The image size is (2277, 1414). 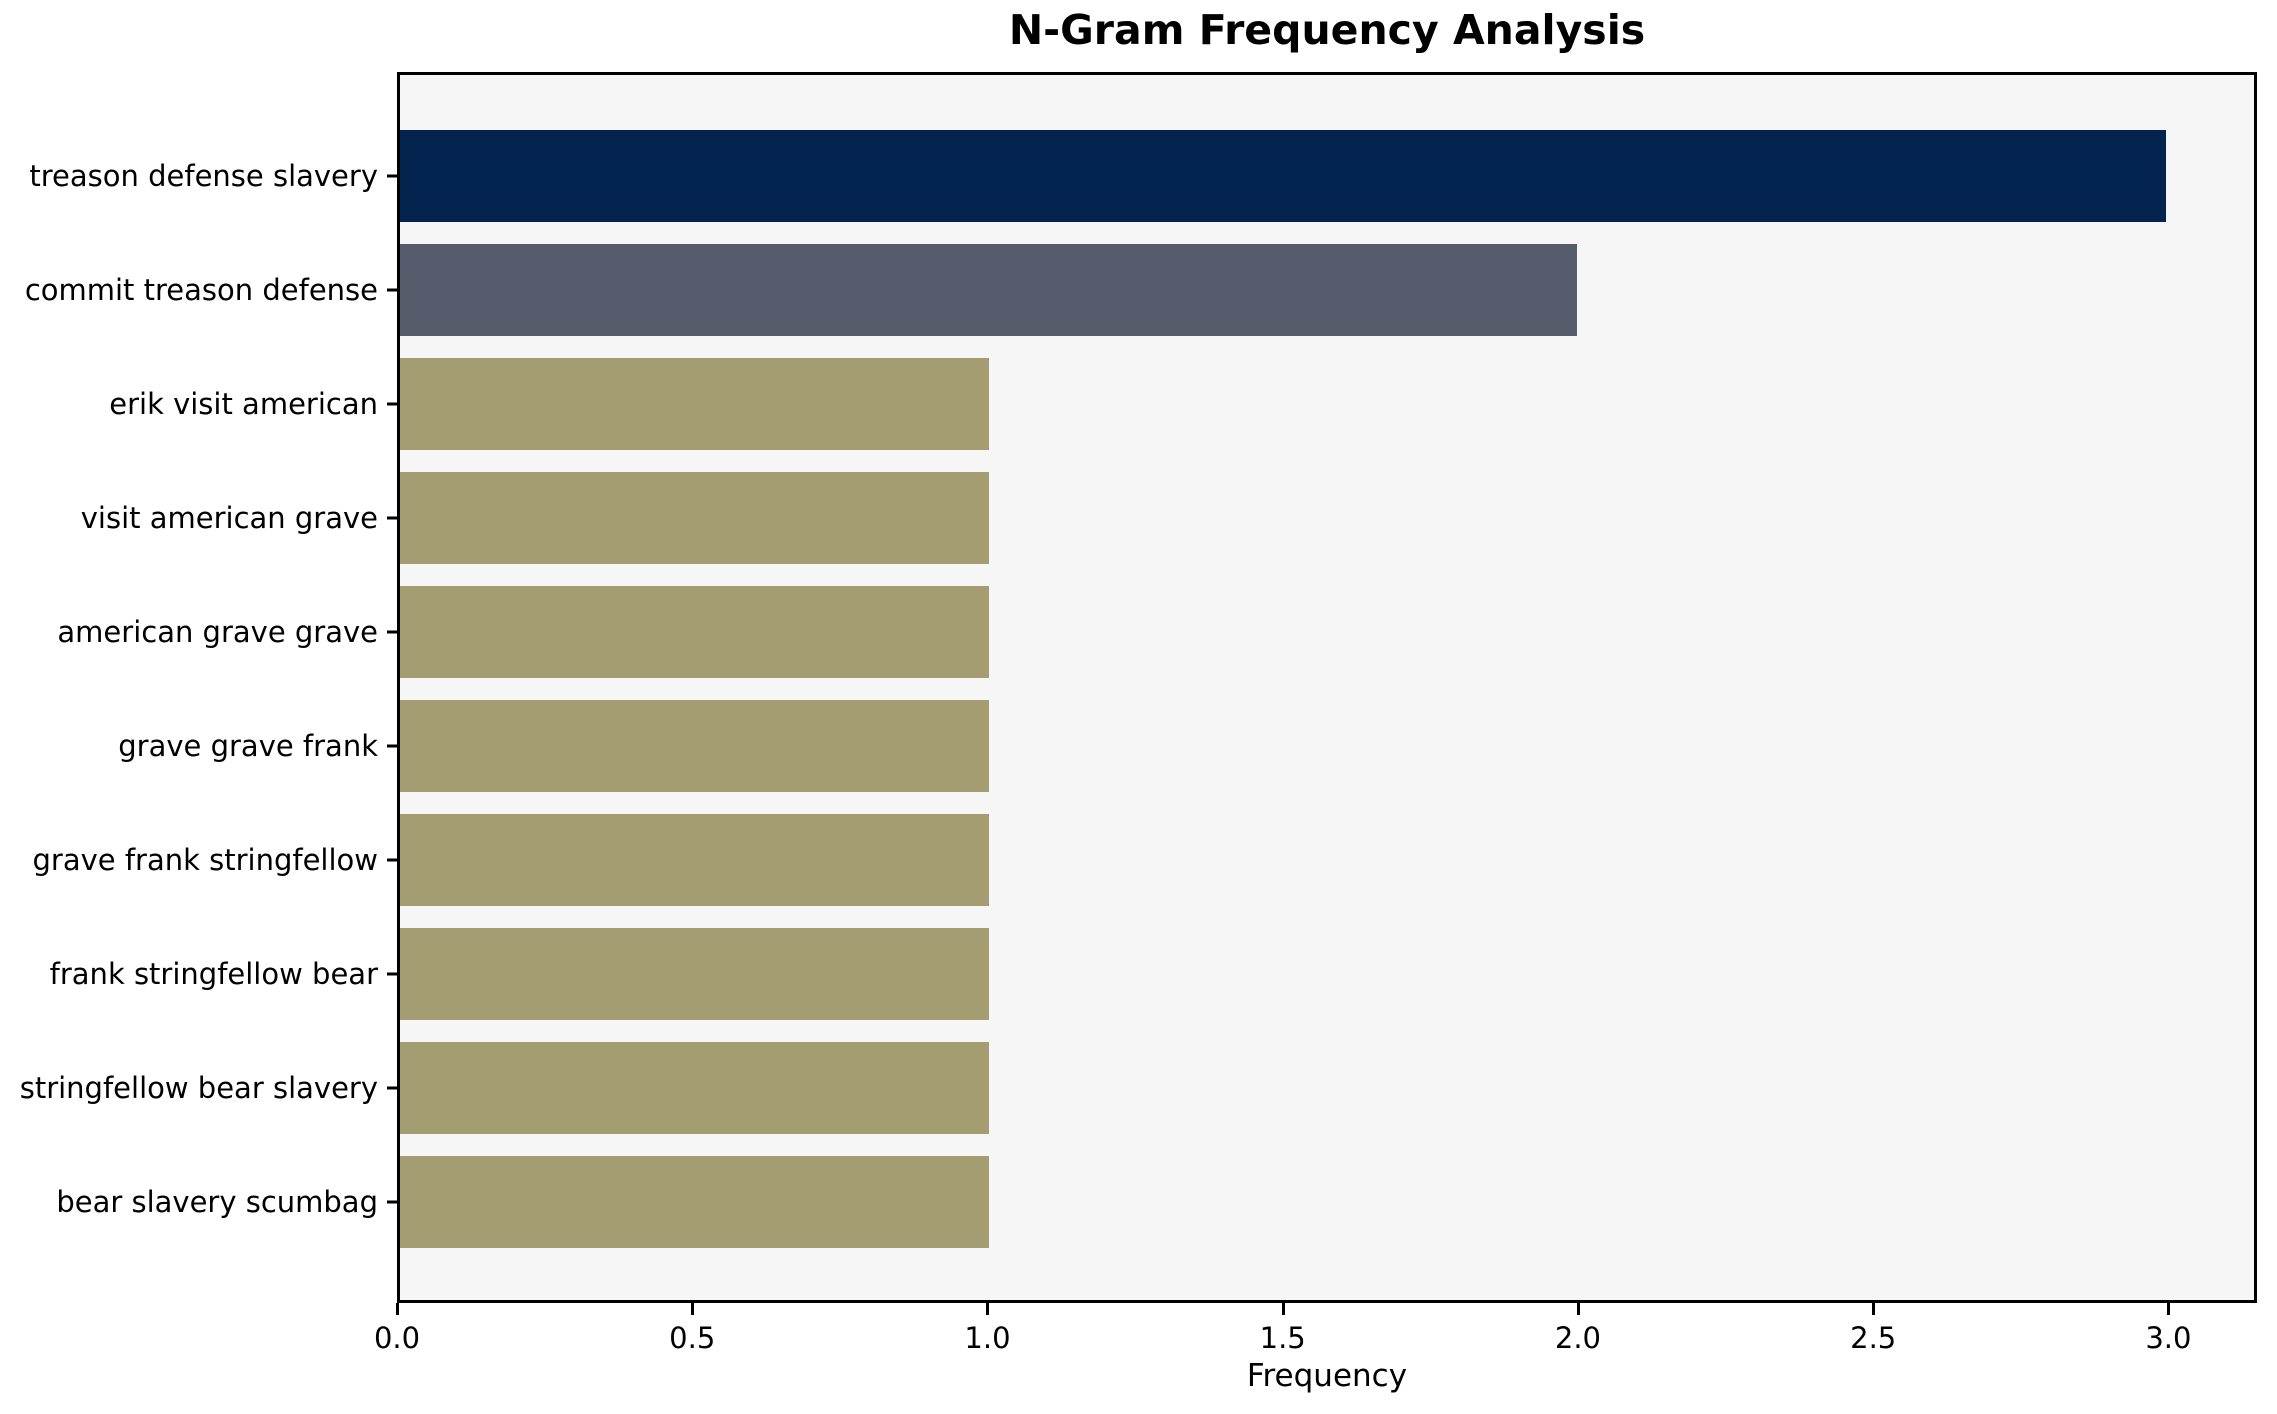 I want to click on bar-row: bear slavery scumbag, so click(x=1155, y=1202).